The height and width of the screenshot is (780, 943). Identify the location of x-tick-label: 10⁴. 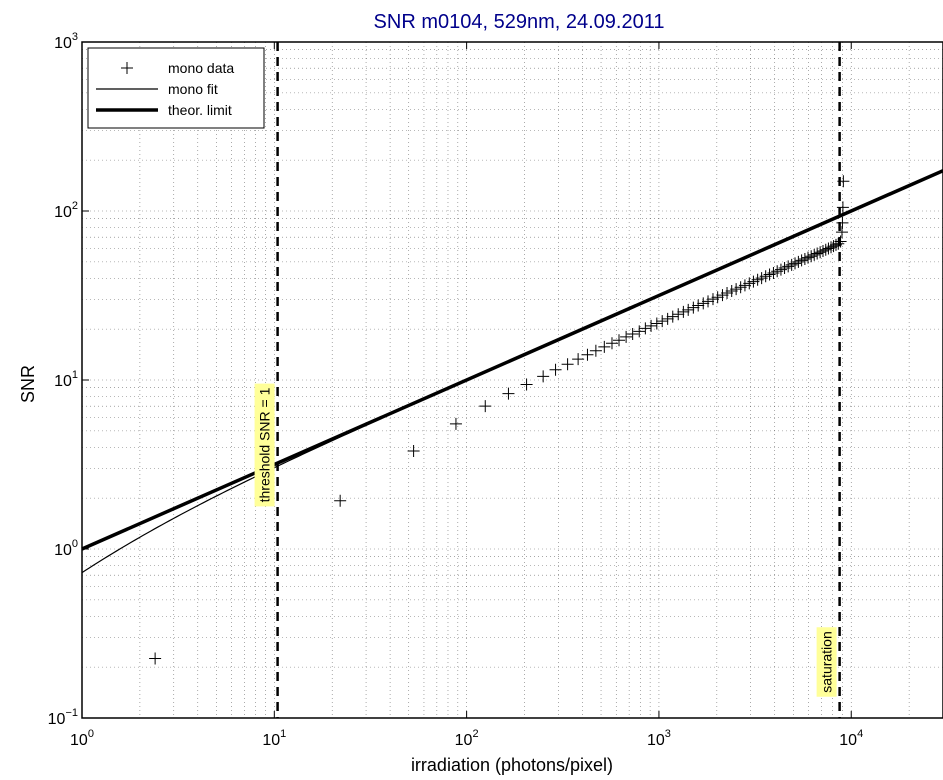
(851, 738).